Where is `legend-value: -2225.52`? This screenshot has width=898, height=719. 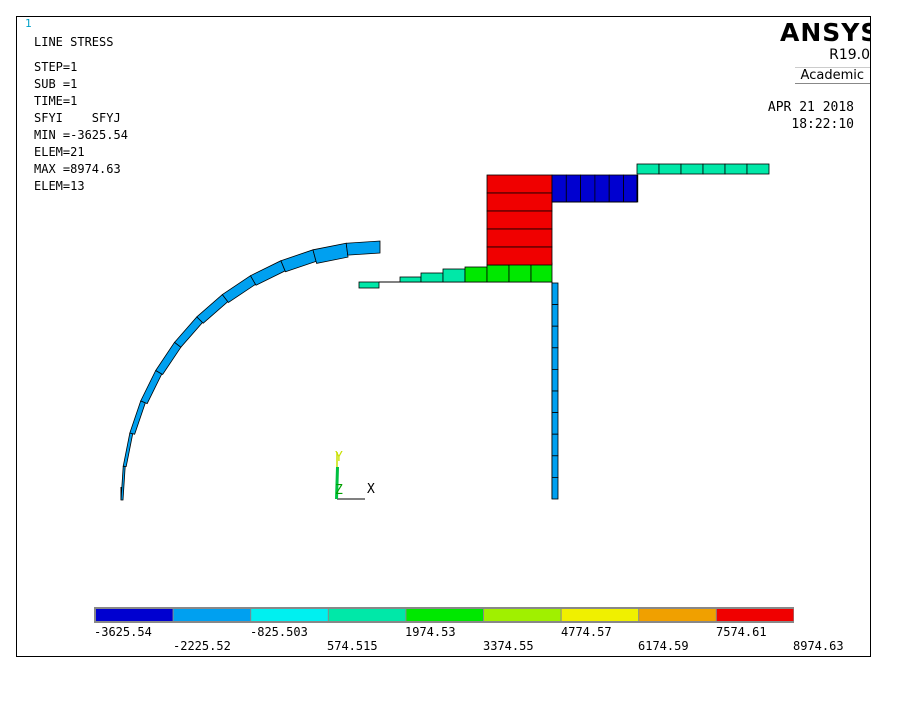 legend-value: -2225.52 is located at coordinates (202, 646).